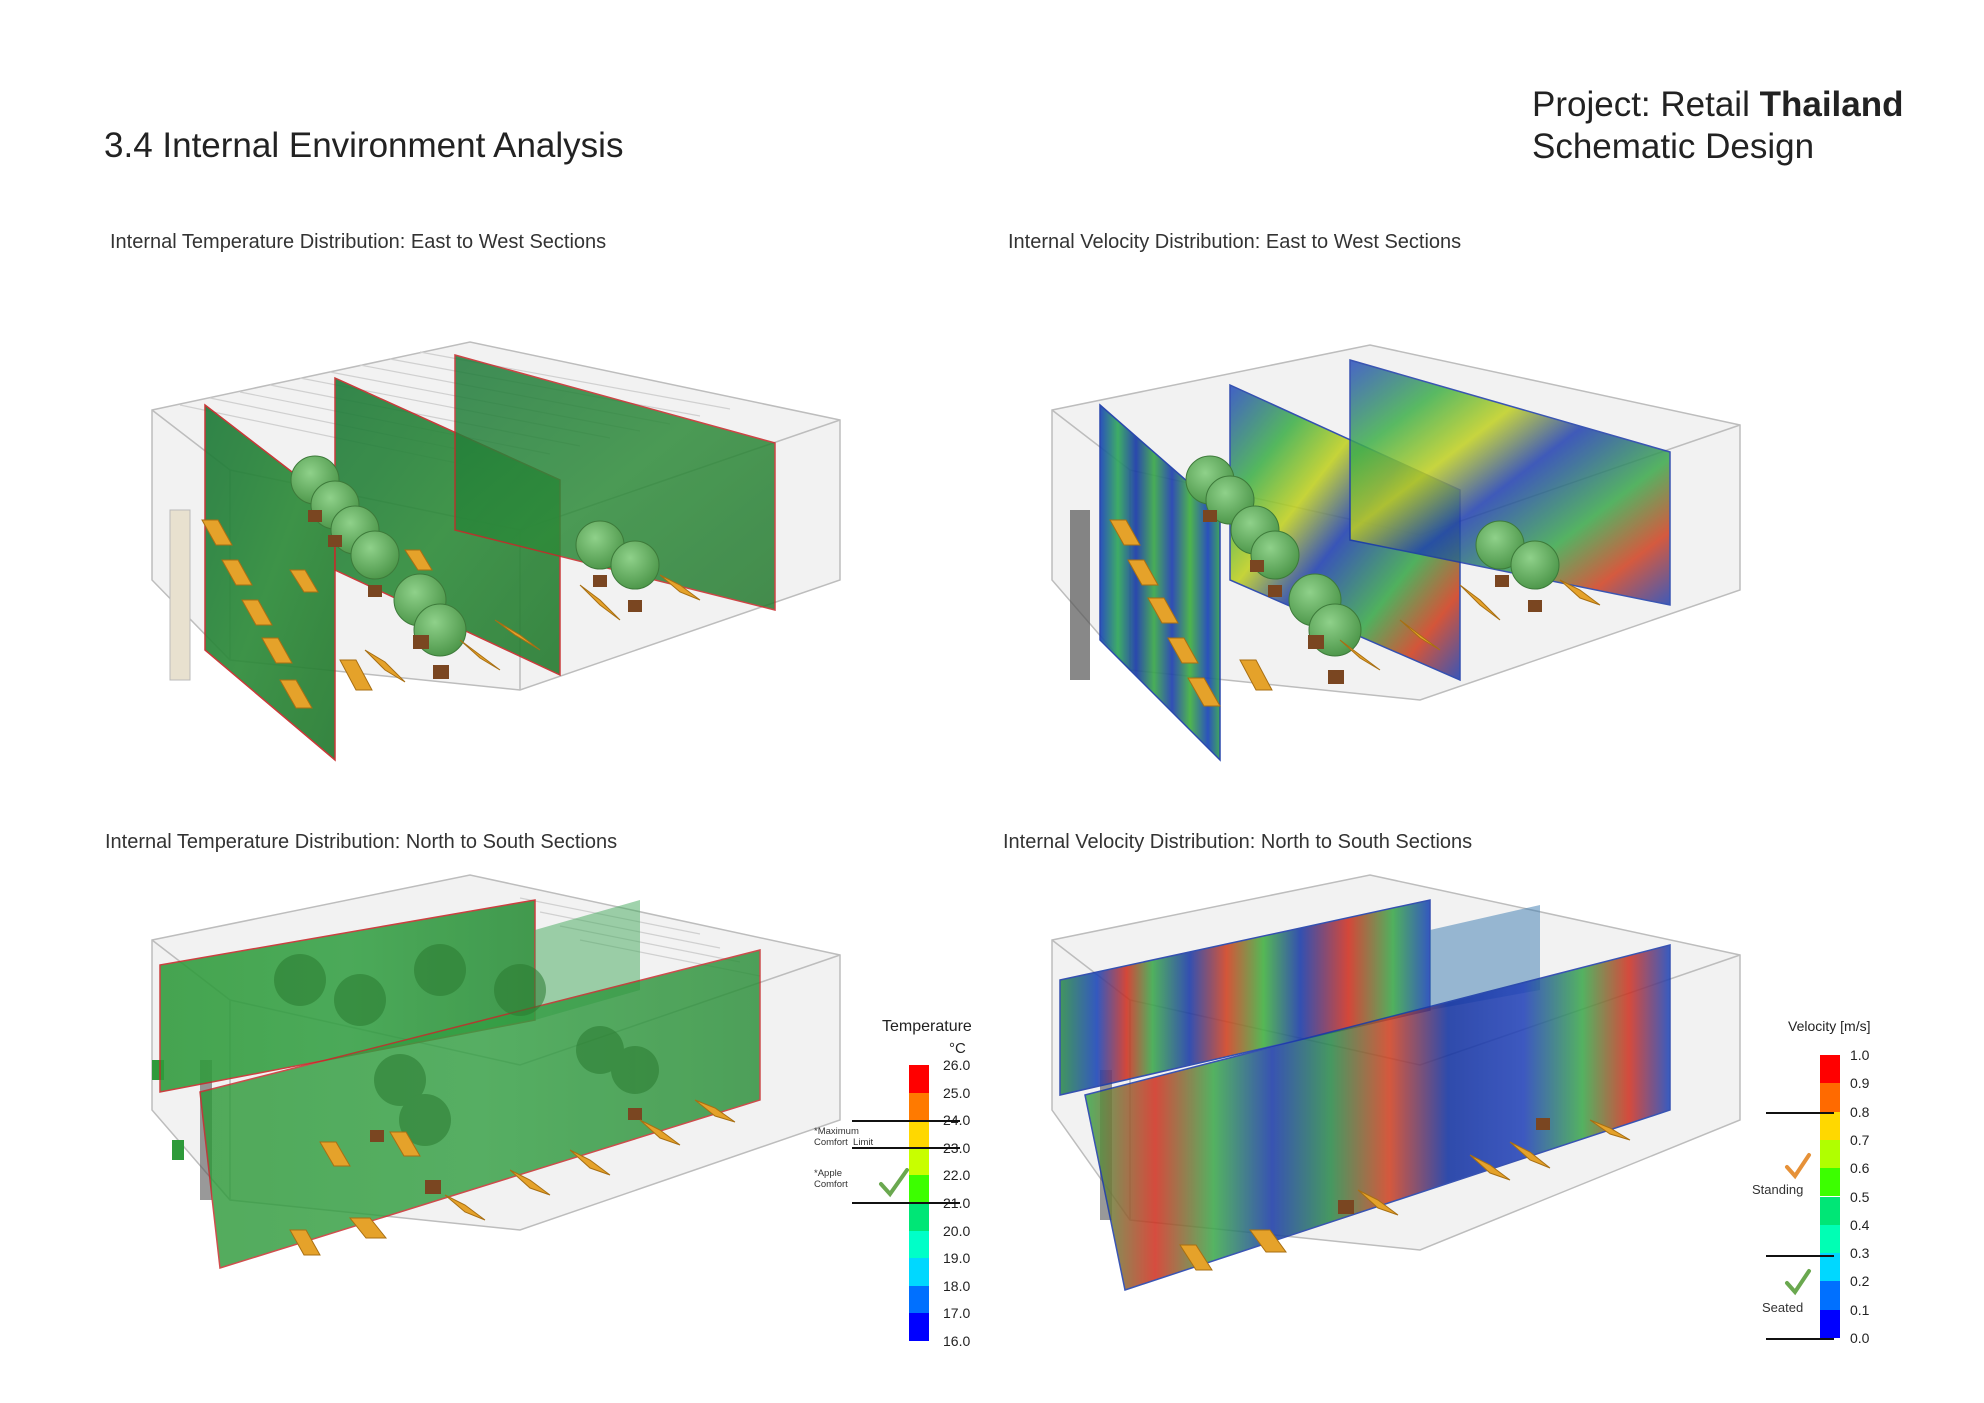  I want to click on apple-comfort-note-text: *Apple Comfort, so click(831, 1179).